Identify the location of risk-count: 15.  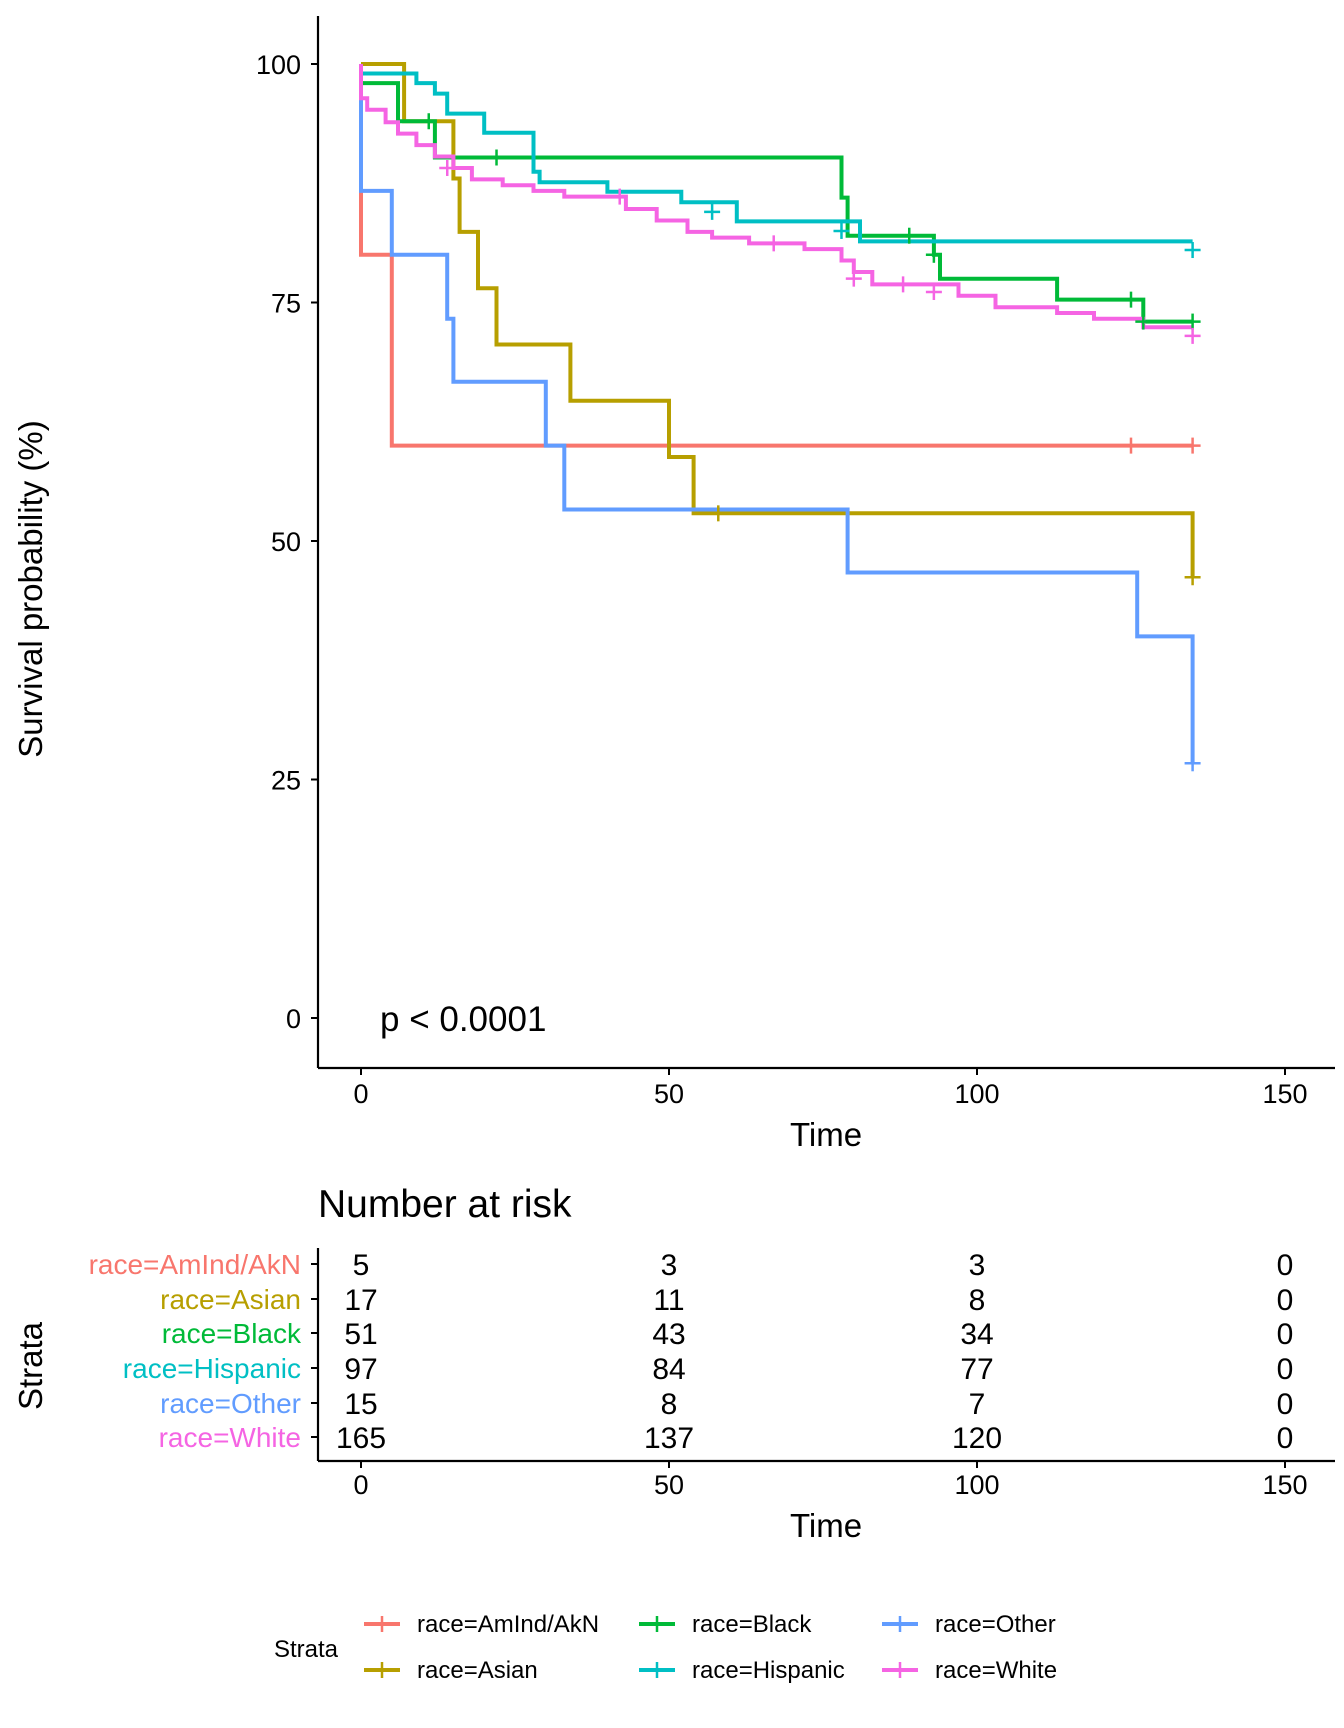
(360, 1404).